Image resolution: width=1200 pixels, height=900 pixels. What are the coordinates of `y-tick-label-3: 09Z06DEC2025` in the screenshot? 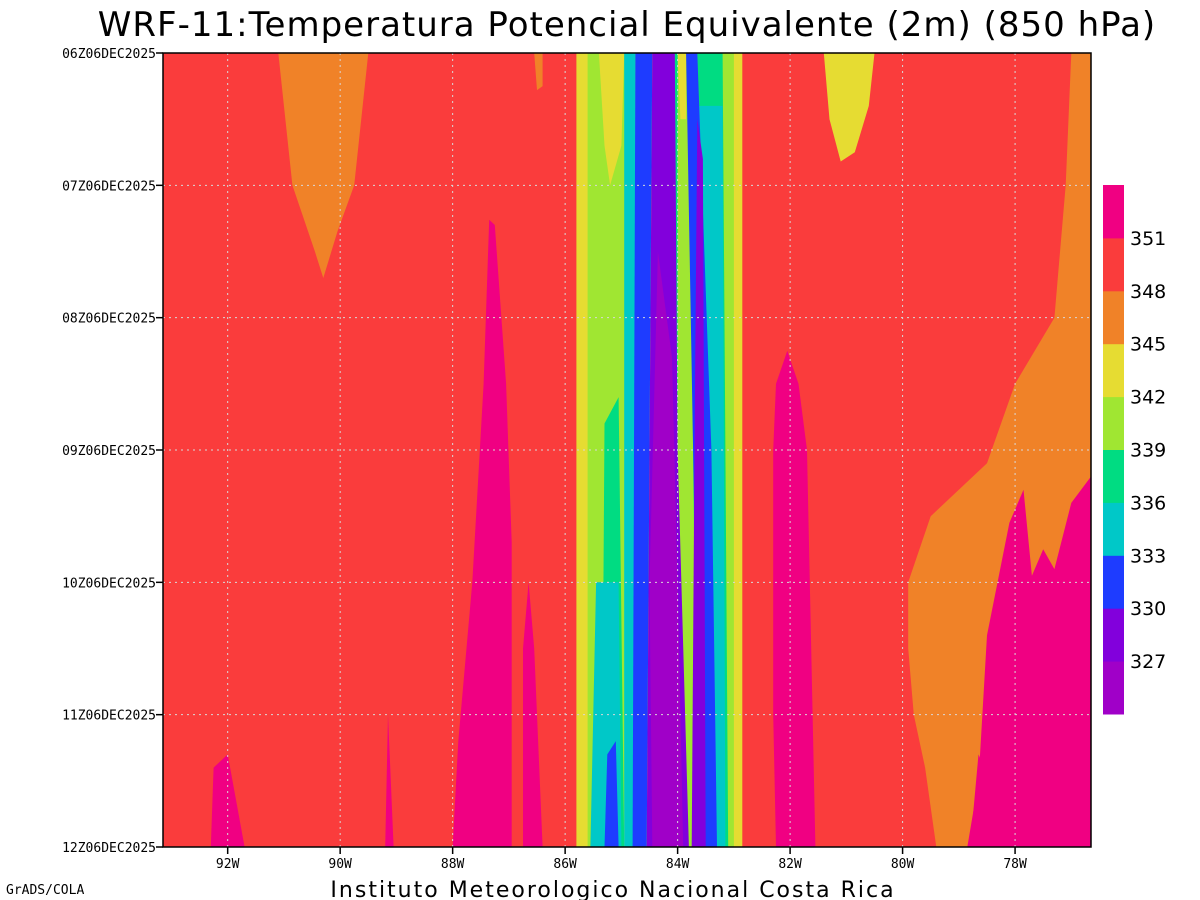 It's located at (109, 451).